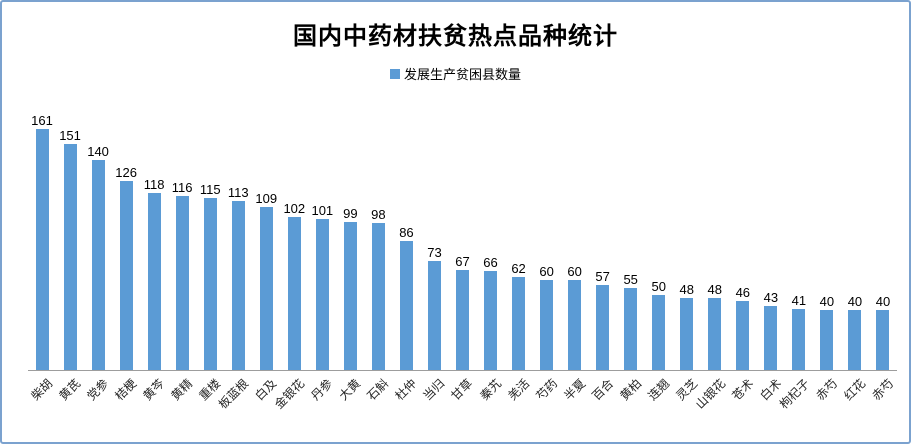  I want to click on bar-value-label: 50, so click(658, 286).